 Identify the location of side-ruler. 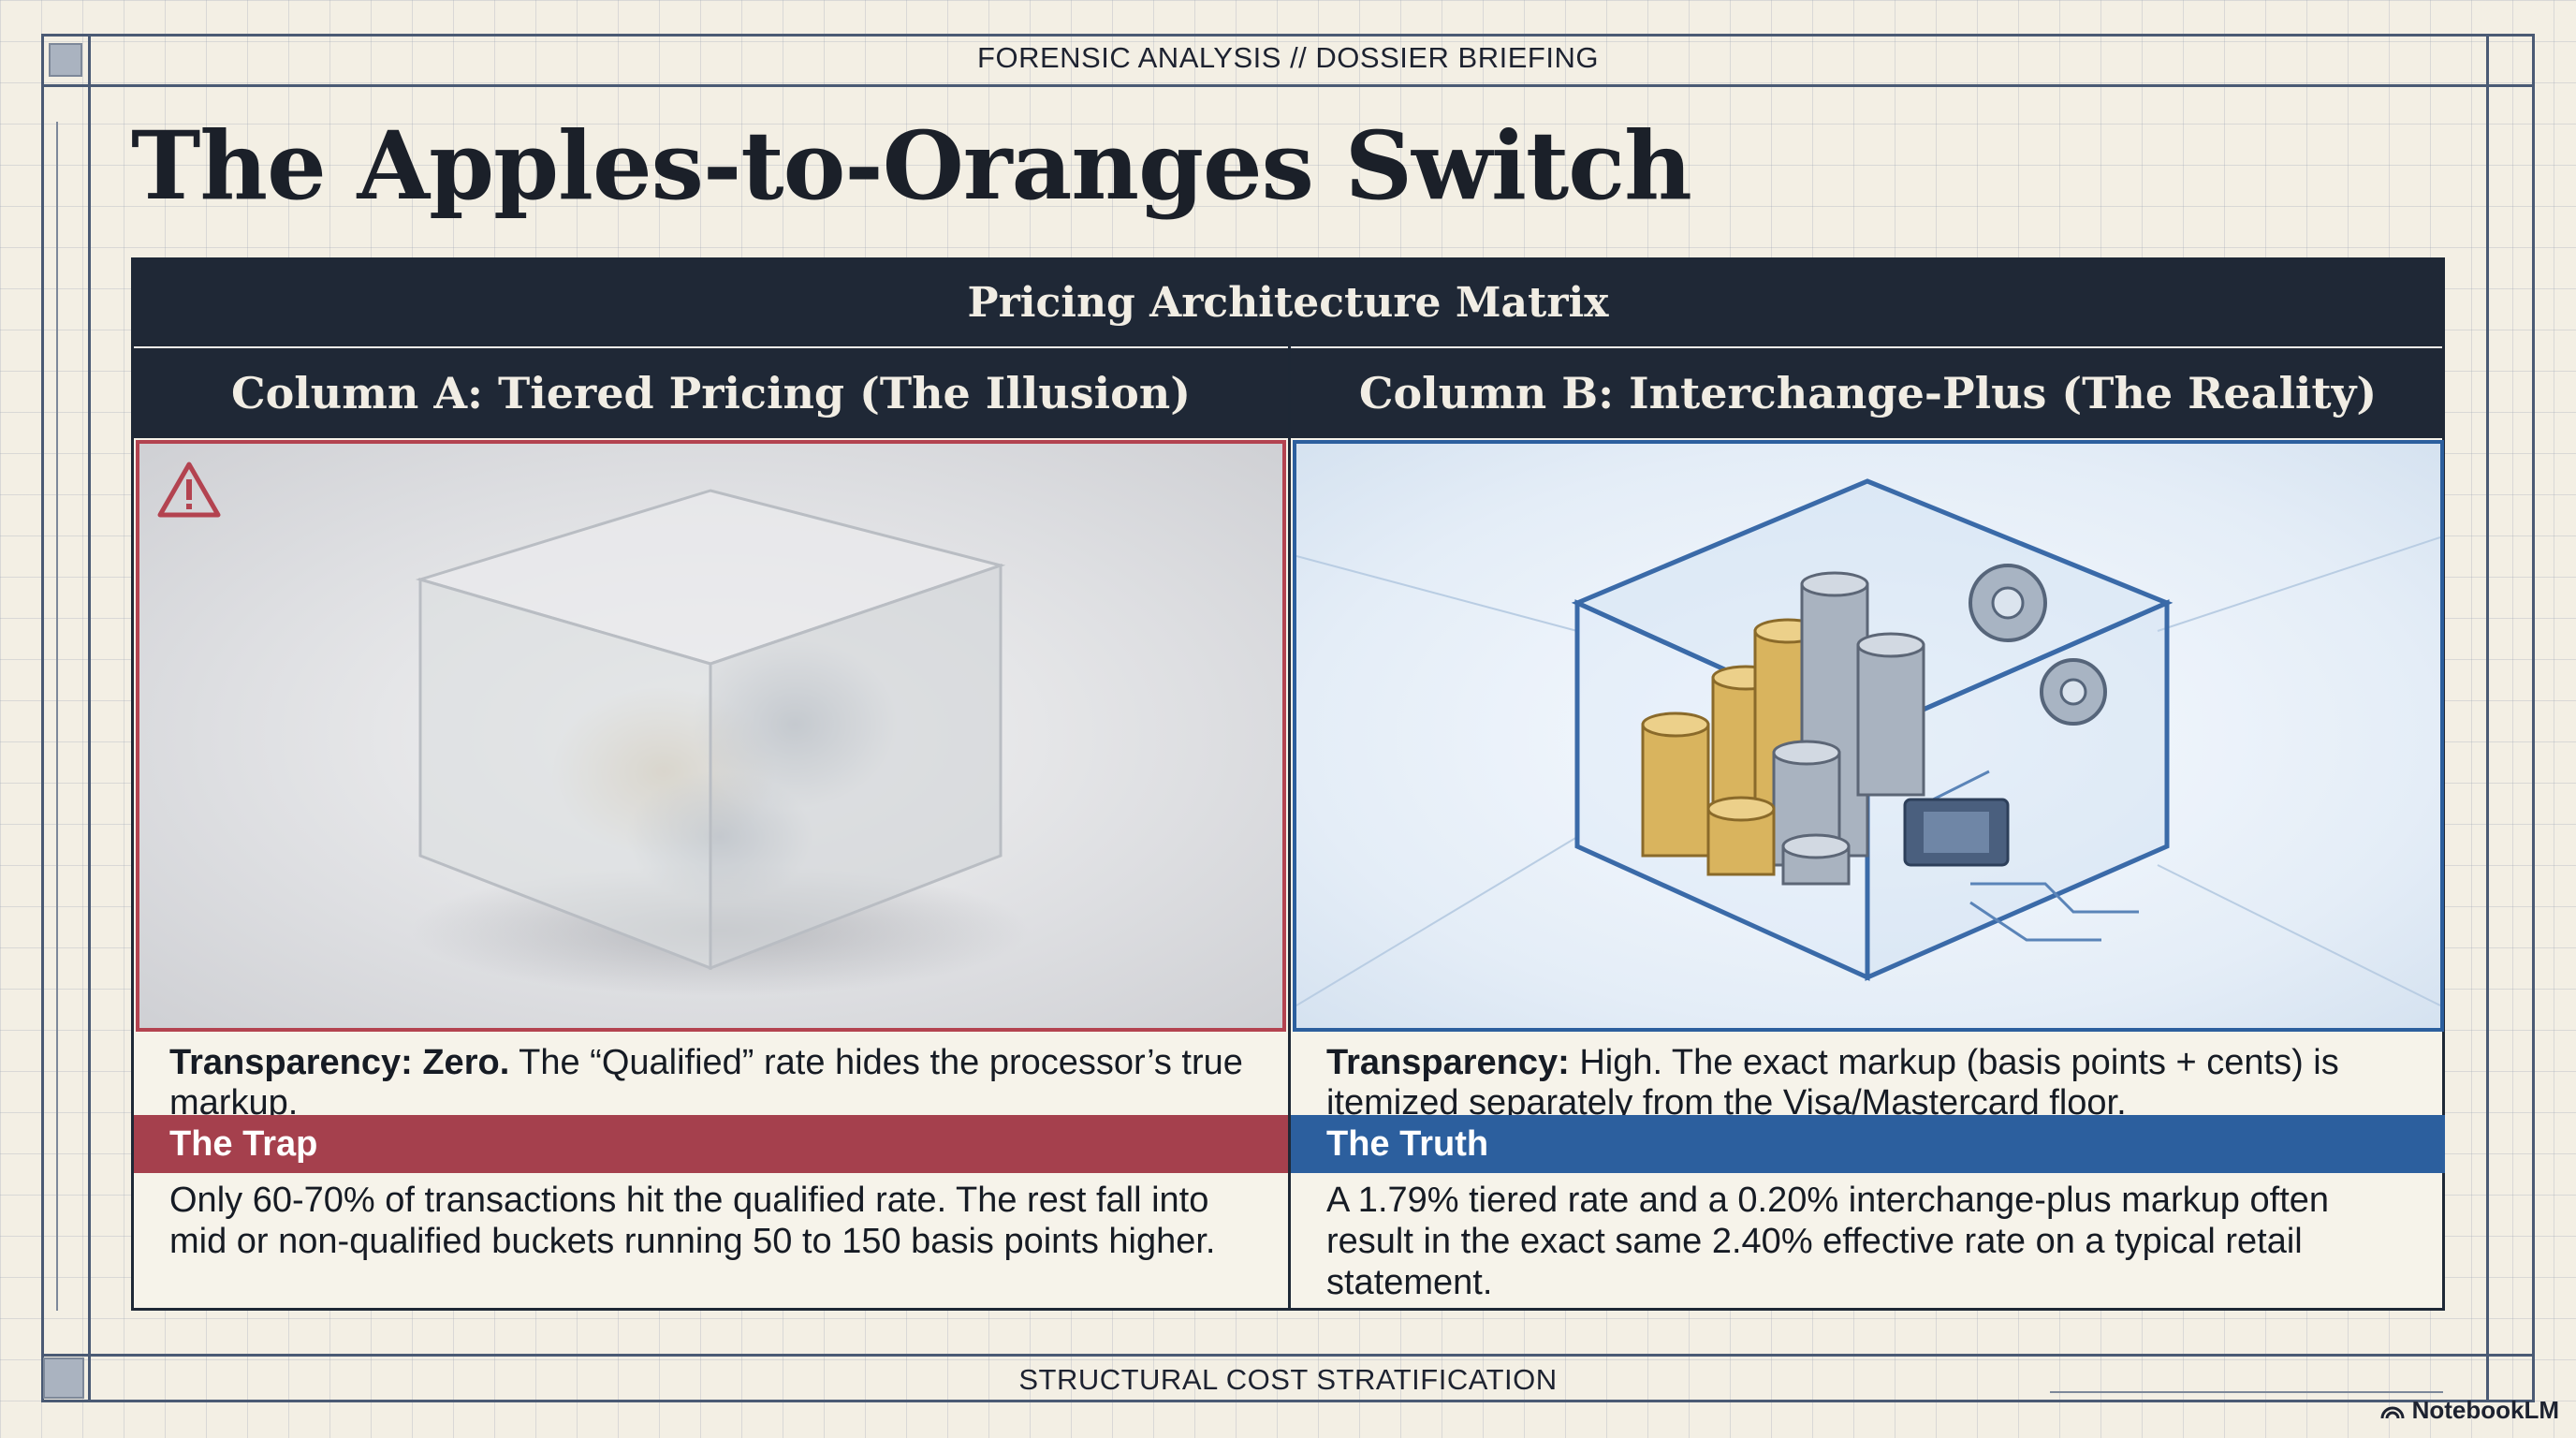
(65, 716).